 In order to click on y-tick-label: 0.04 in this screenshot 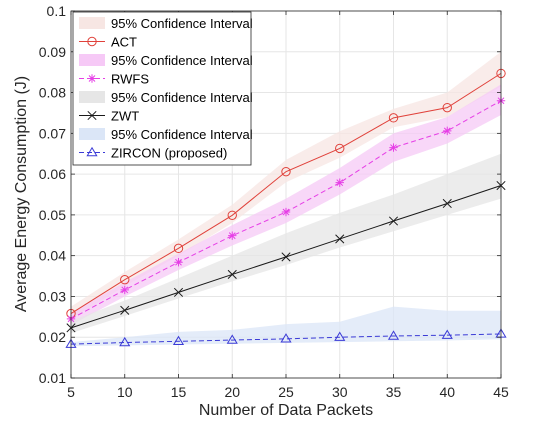, I will do `click(52, 256)`.